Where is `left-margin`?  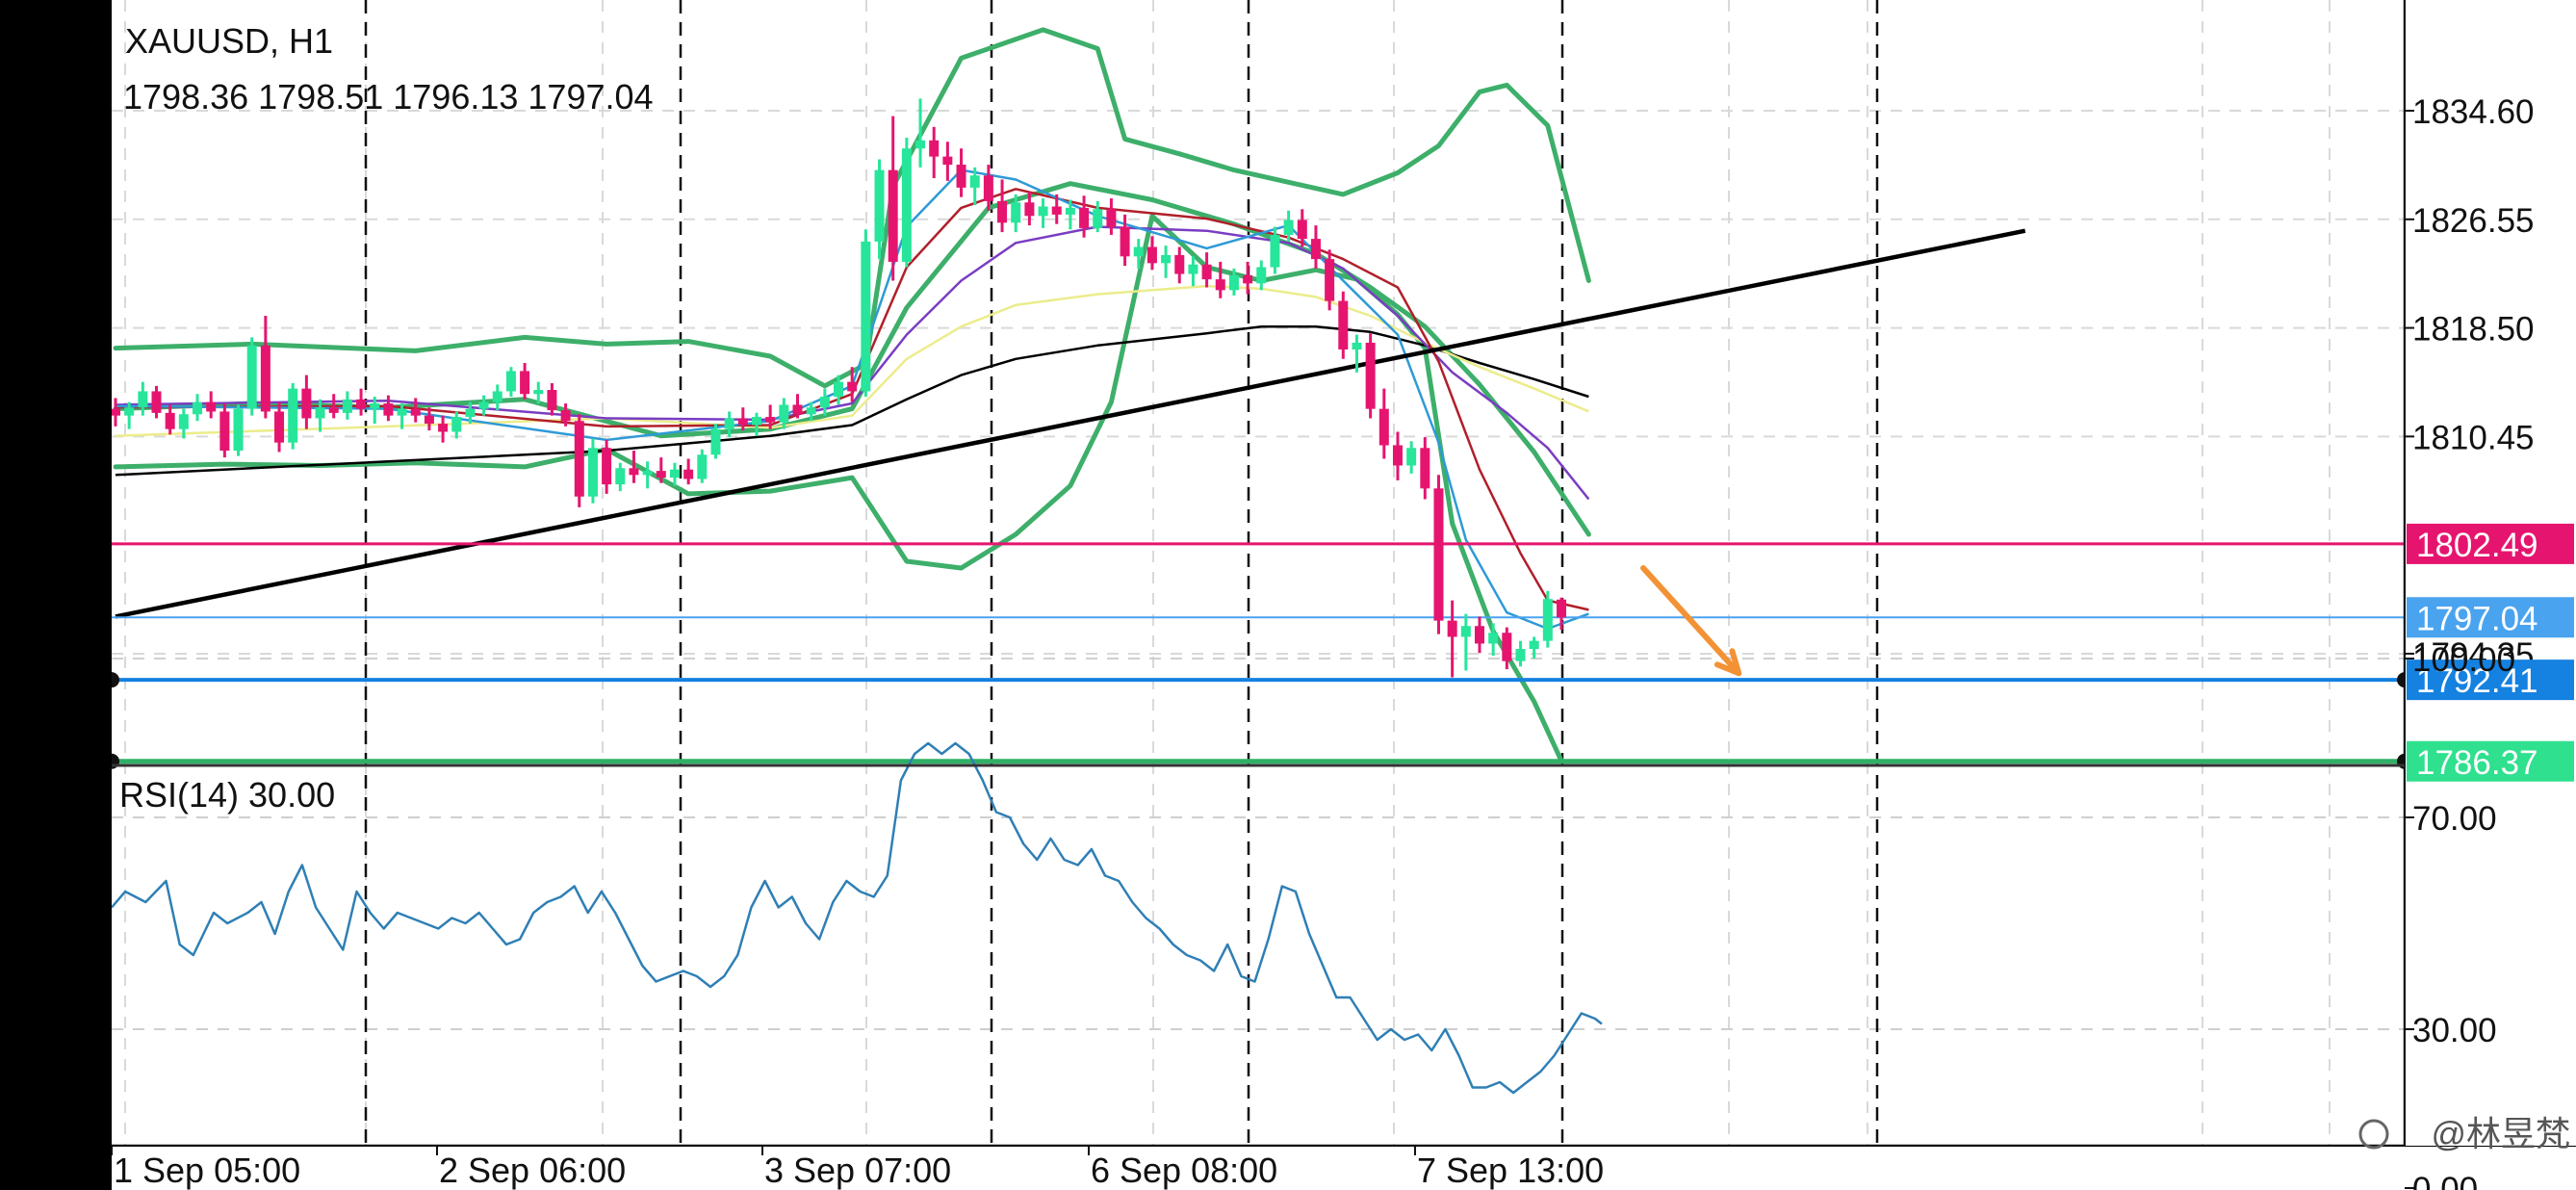
left-margin is located at coordinates (56, 595).